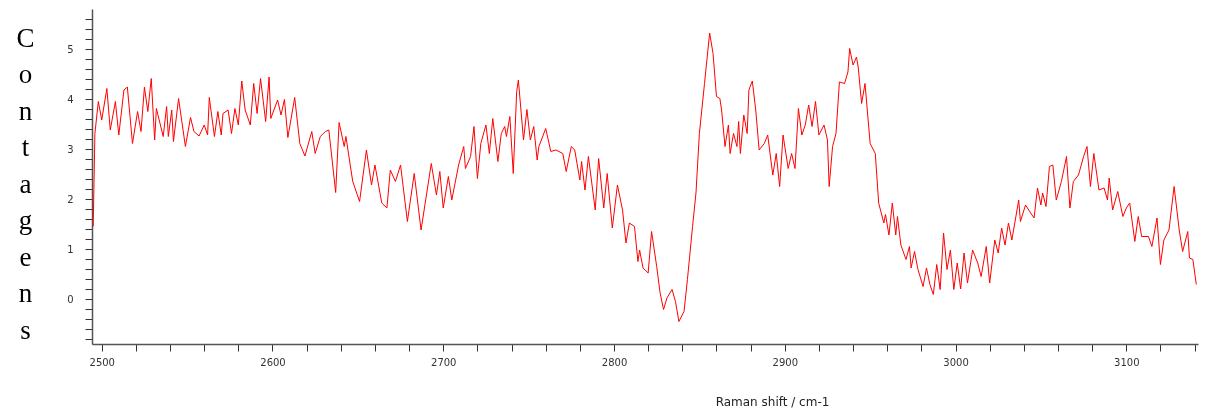 The image size is (1205, 412). Describe the element at coordinates (70, 49) in the screenshot. I see `y-tick-label: 5` at that location.